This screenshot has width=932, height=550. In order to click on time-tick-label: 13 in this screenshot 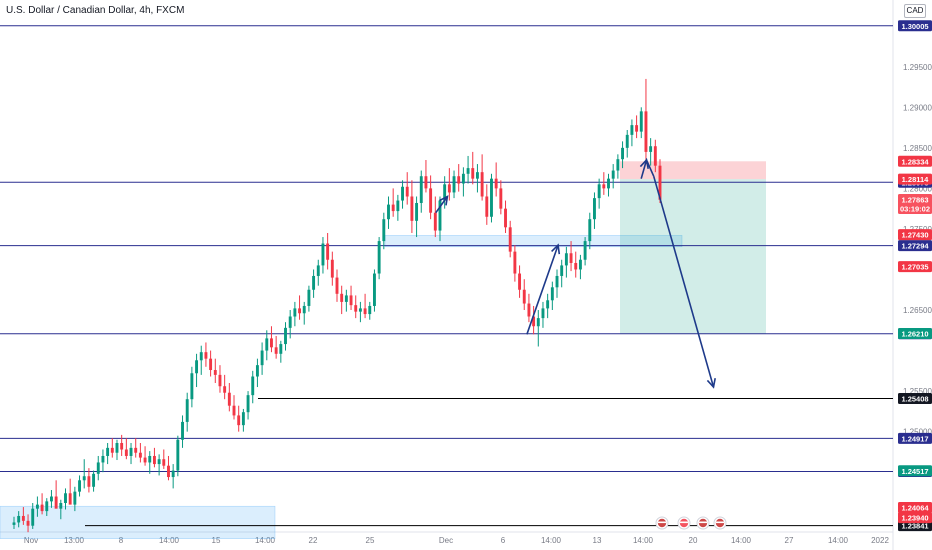, I will do `click(597, 540)`.